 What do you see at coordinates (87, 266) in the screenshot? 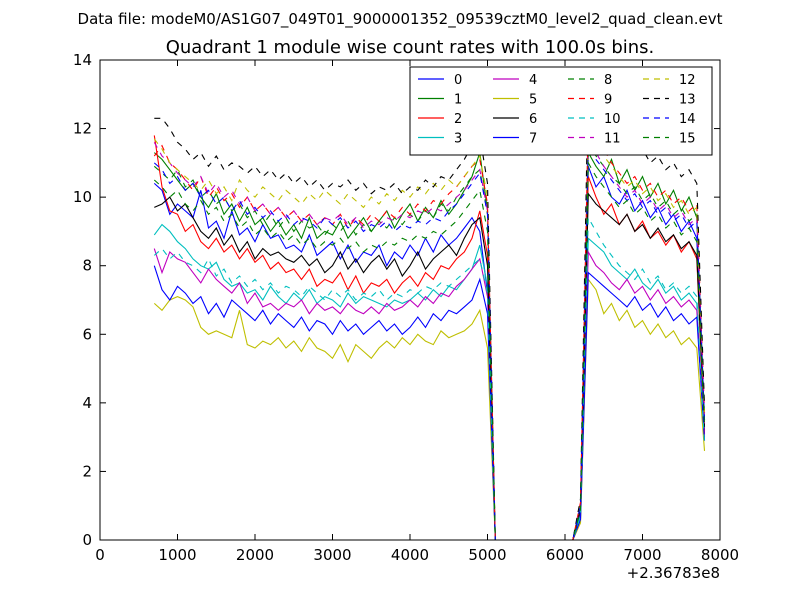
I see `y-tick-label: 8` at bounding box center [87, 266].